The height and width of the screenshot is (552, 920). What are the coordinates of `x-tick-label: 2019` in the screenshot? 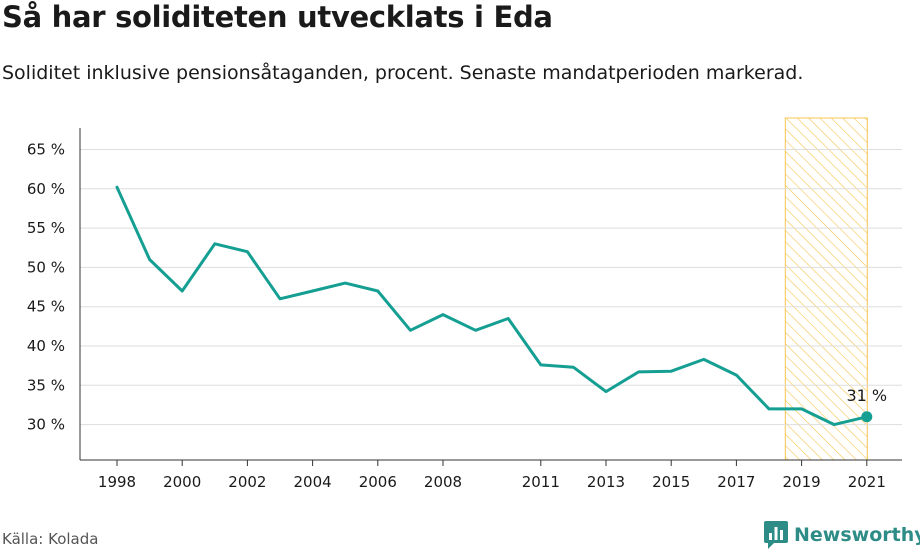 It's located at (802, 482).